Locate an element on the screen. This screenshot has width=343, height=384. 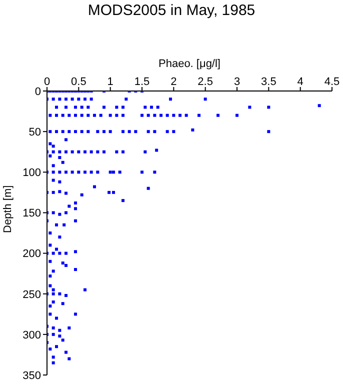
y-tick-label: 250 is located at coordinates (31, 294).